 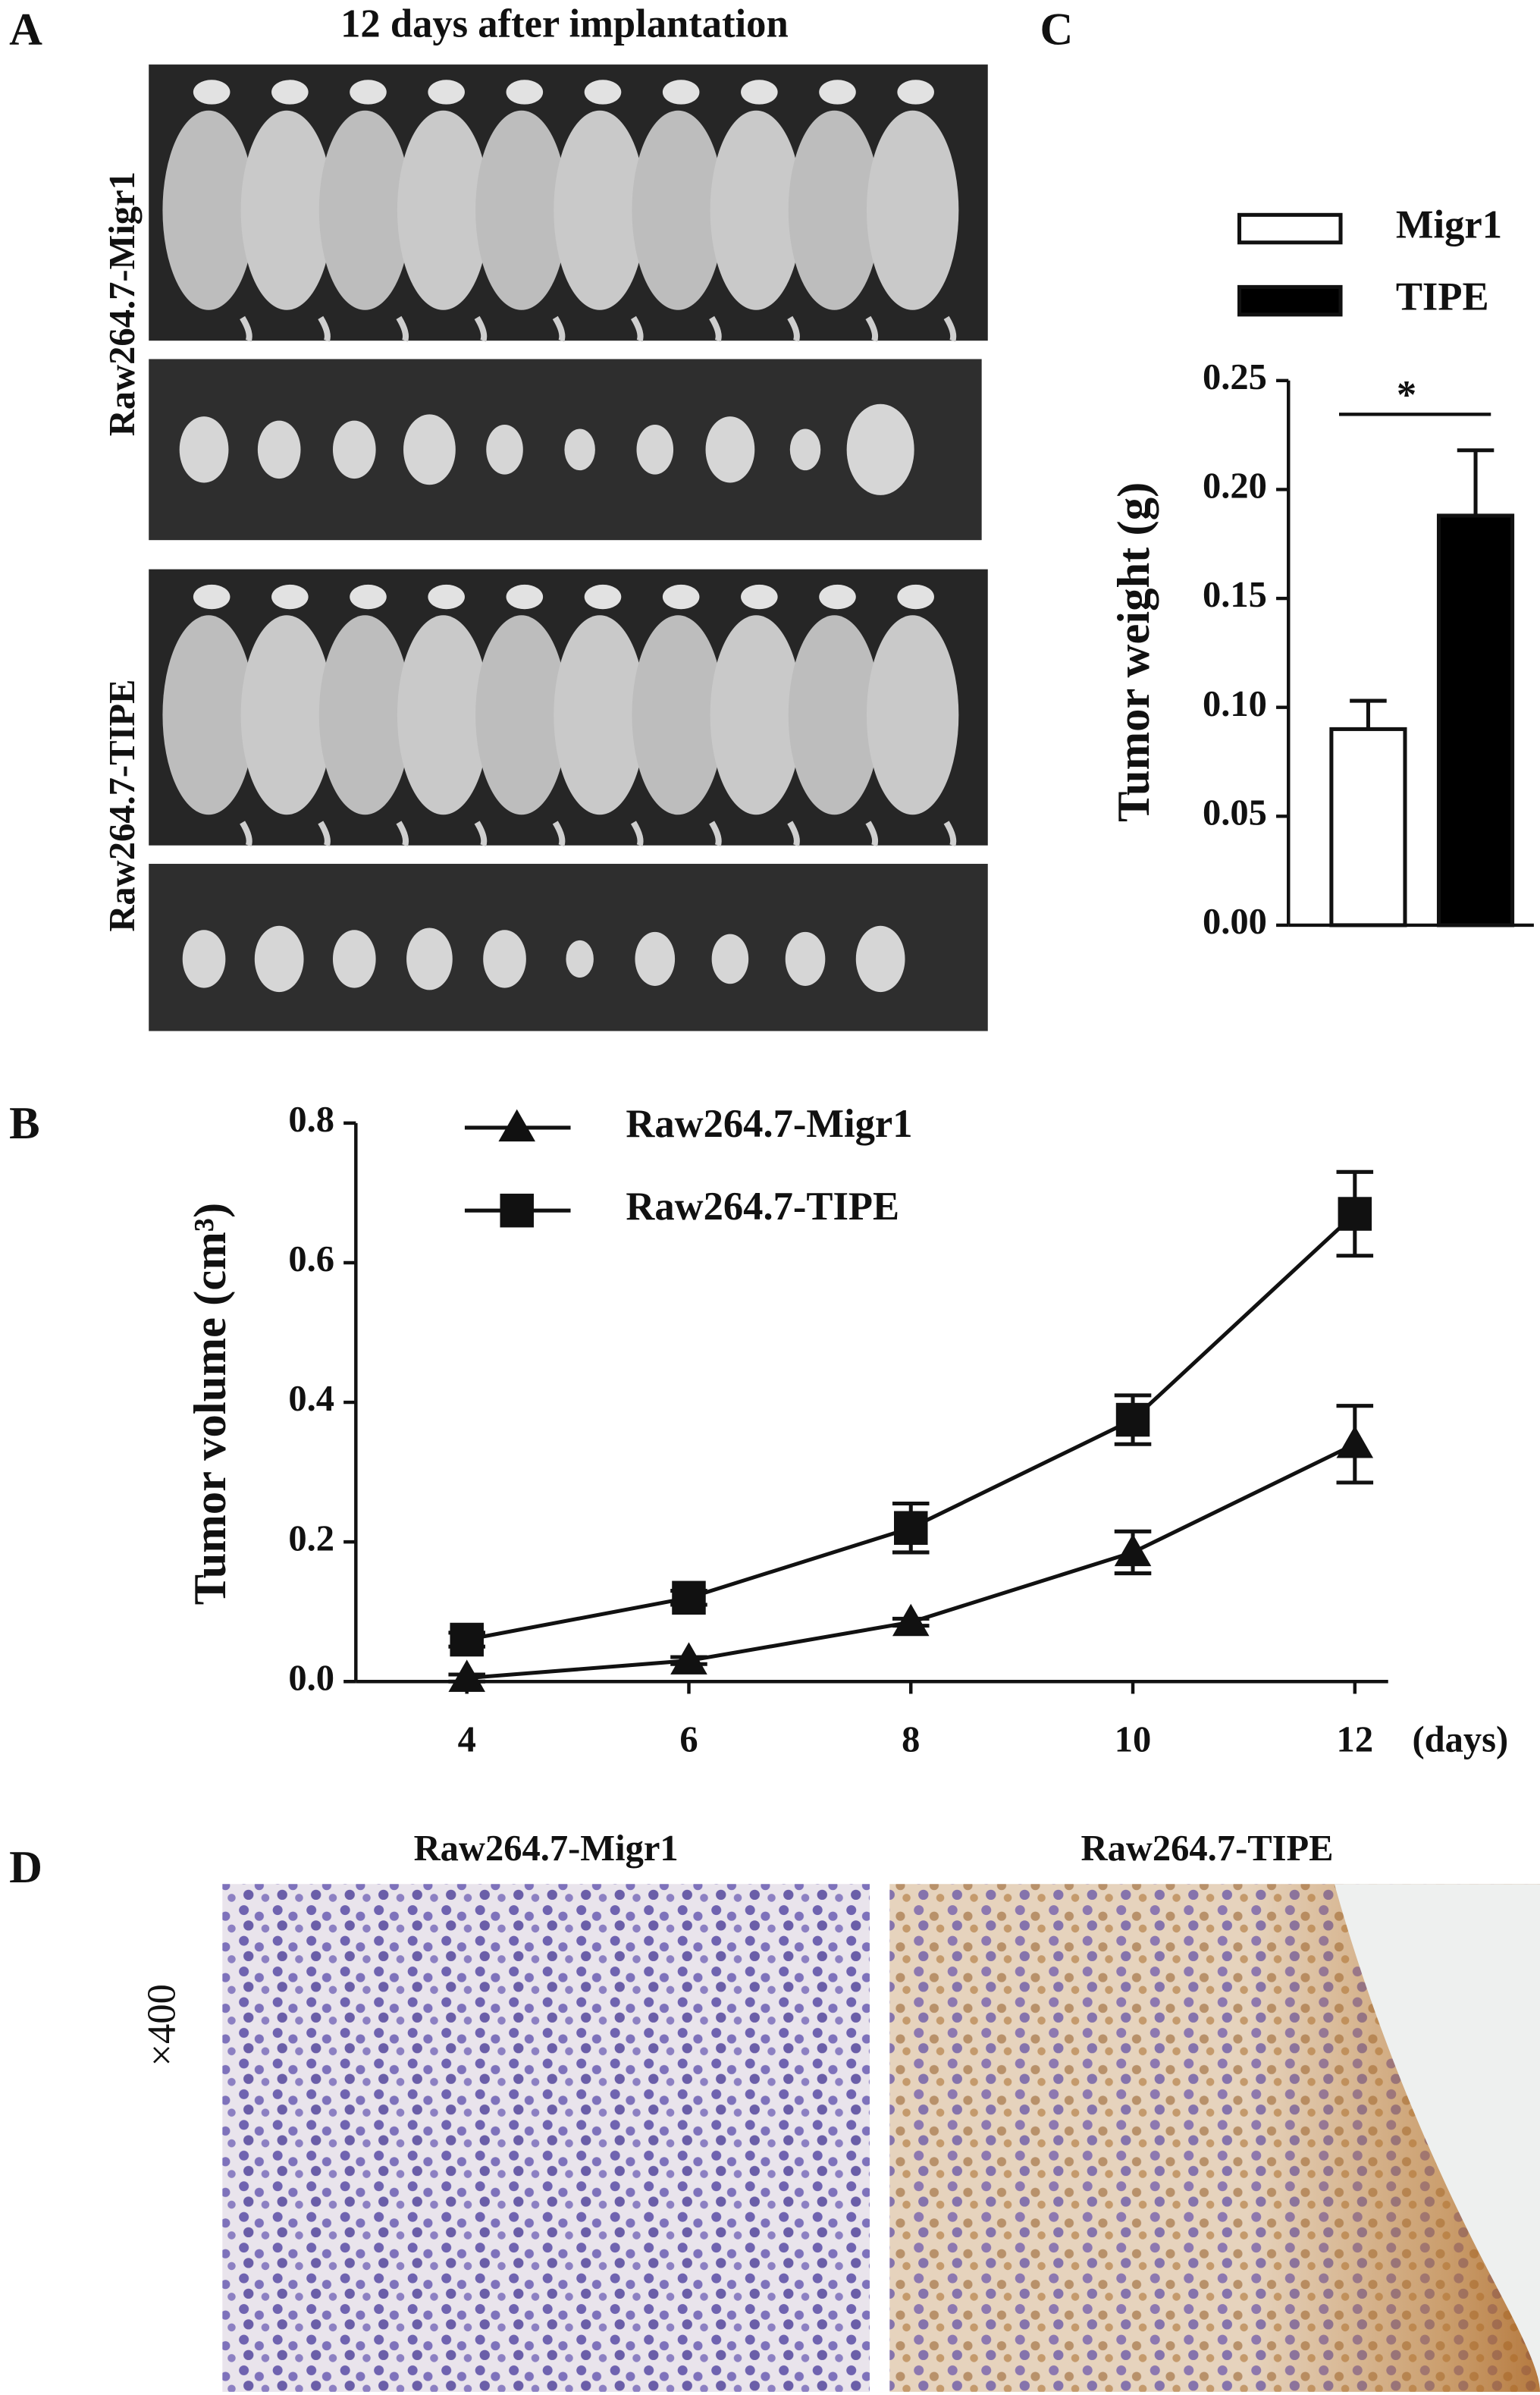 What do you see at coordinates (911, 1739) in the screenshot?
I see `x-tick-label: 8` at bounding box center [911, 1739].